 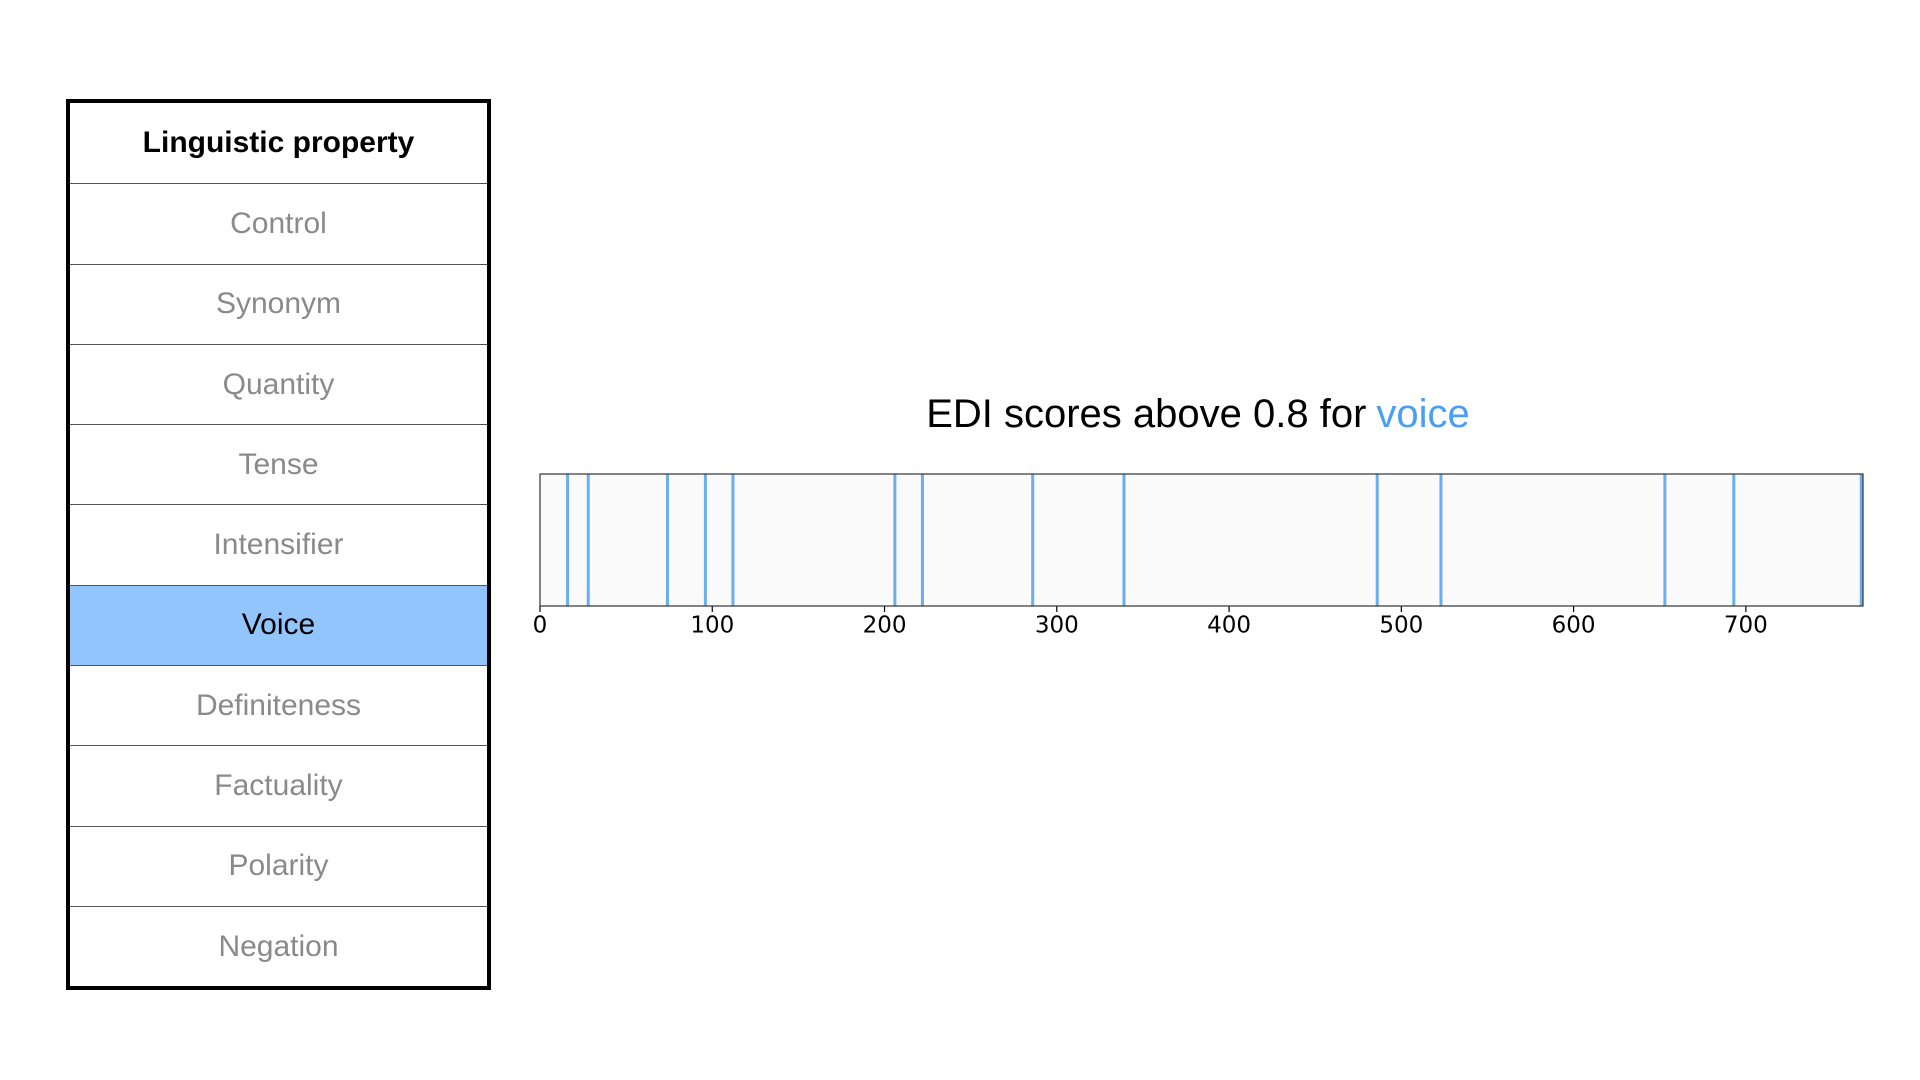 What do you see at coordinates (278, 303) in the screenshot?
I see `table-row: Synonym` at bounding box center [278, 303].